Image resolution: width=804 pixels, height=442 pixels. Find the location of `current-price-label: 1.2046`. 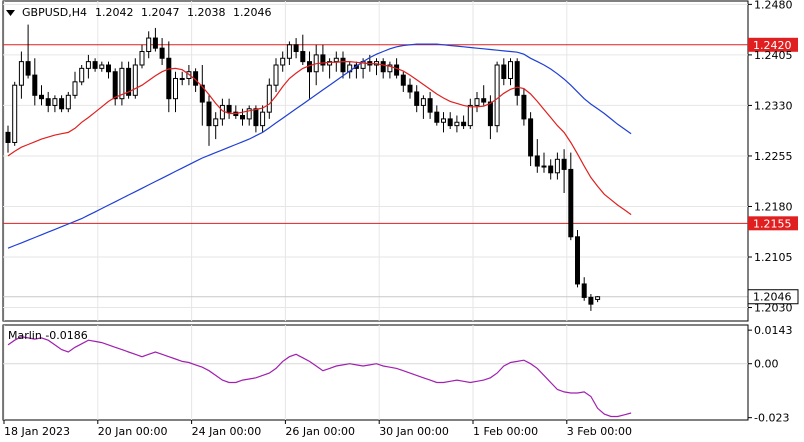

current-price-label: 1.2046 is located at coordinates (772, 297).